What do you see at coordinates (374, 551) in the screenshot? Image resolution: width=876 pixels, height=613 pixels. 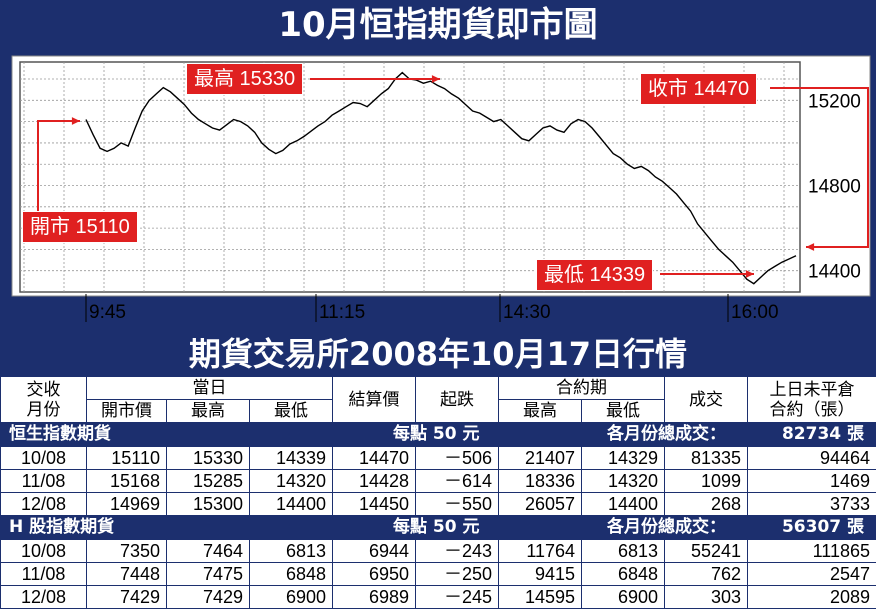 I see `table-cell: 6944` at bounding box center [374, 551].